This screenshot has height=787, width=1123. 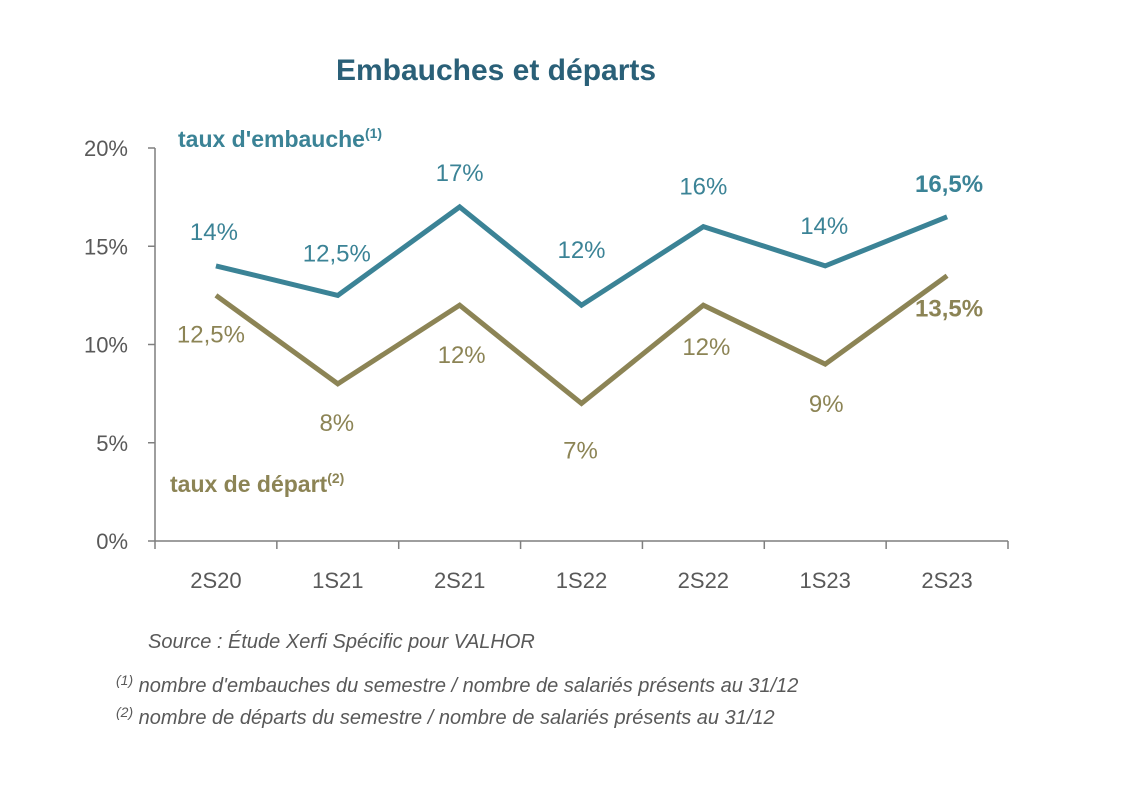 What do you see at coordinates (249, 484) in the screenshot?
I see `series-name-depart: taux de départ` at bounding box center [249, 484].